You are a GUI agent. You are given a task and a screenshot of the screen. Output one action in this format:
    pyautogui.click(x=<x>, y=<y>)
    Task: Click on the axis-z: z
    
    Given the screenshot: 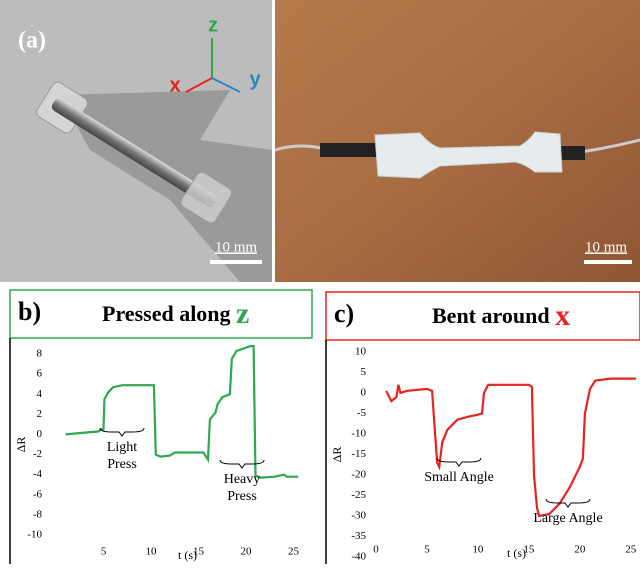 What is the action you would take?
    pyautogui.click(x=213, y=25)
    